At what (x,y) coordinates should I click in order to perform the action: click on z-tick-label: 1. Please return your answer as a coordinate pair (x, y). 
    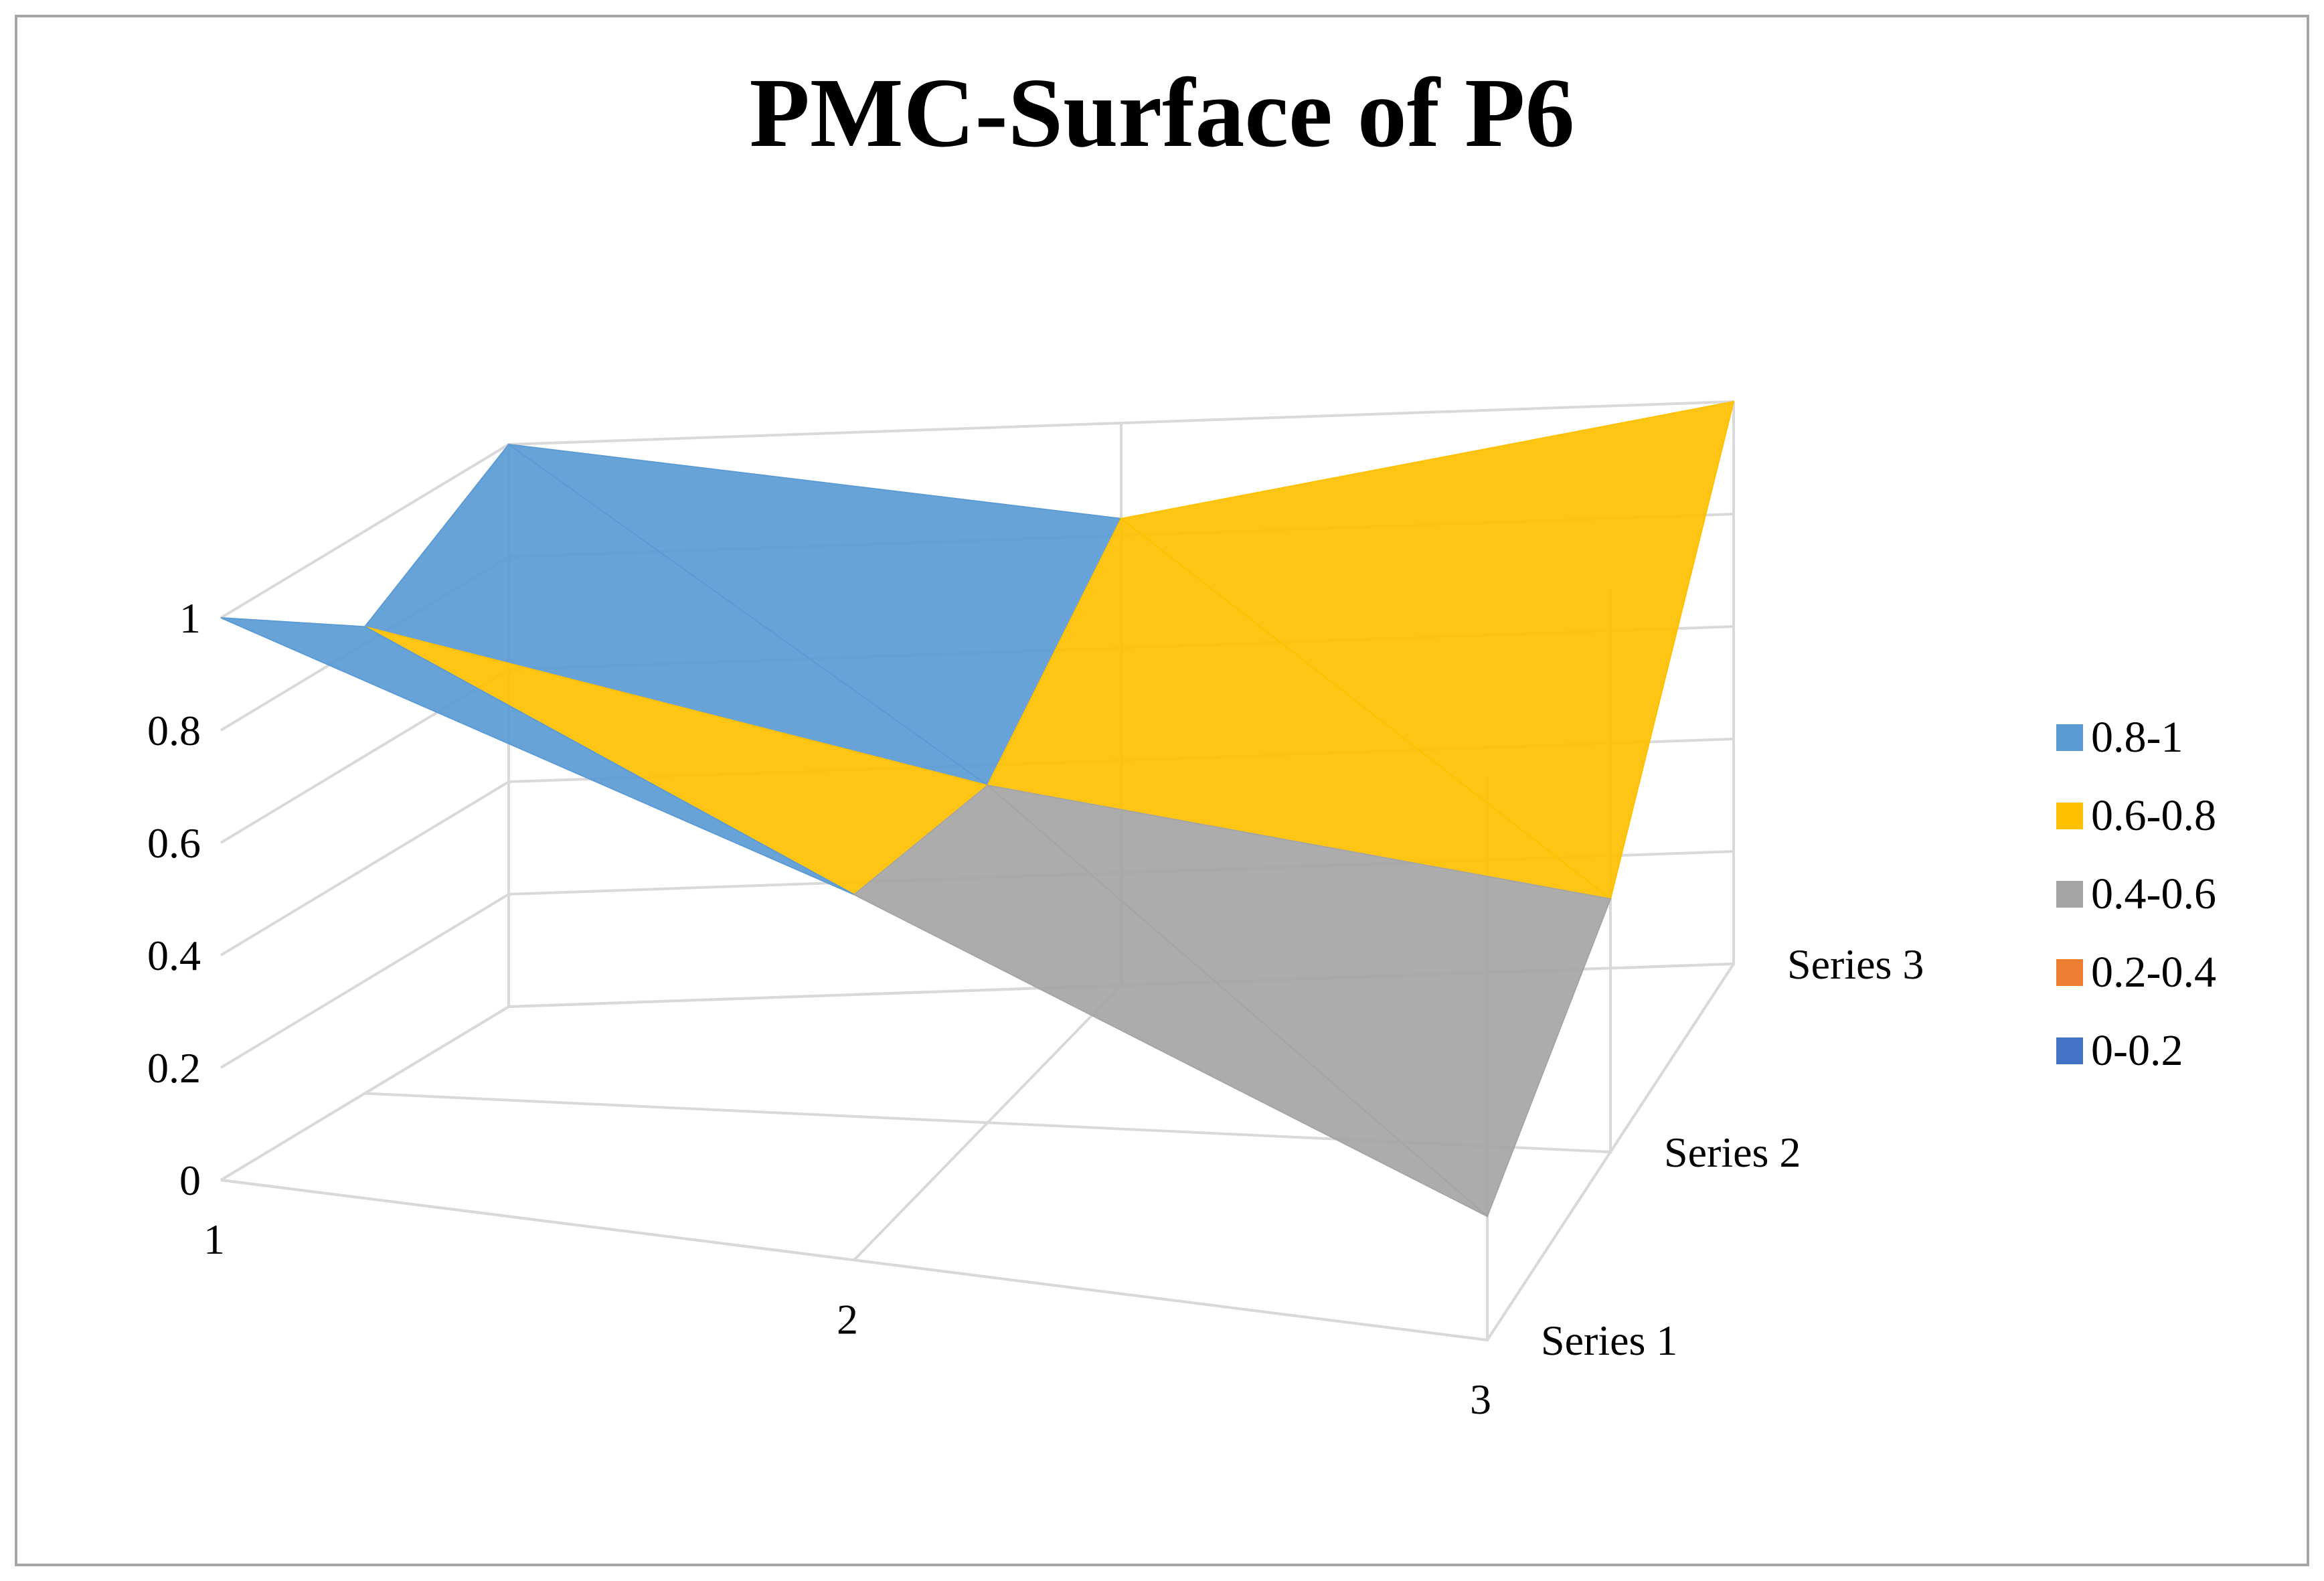
    Looking at the image, I should click on (190, 618).